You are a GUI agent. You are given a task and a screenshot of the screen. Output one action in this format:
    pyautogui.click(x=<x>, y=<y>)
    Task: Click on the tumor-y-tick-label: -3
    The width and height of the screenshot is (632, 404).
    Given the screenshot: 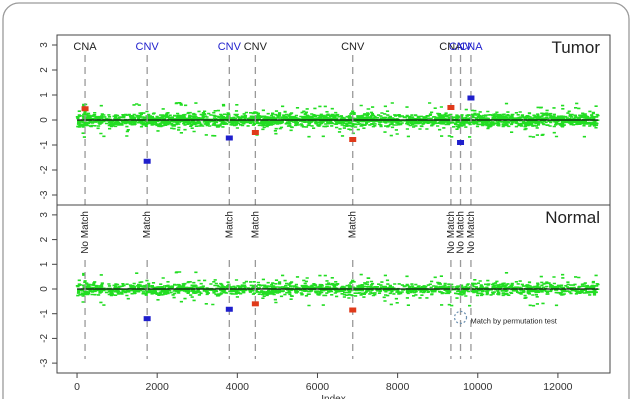 What is the action you would take?
    pyautogui.click(x=44, y=194)
    